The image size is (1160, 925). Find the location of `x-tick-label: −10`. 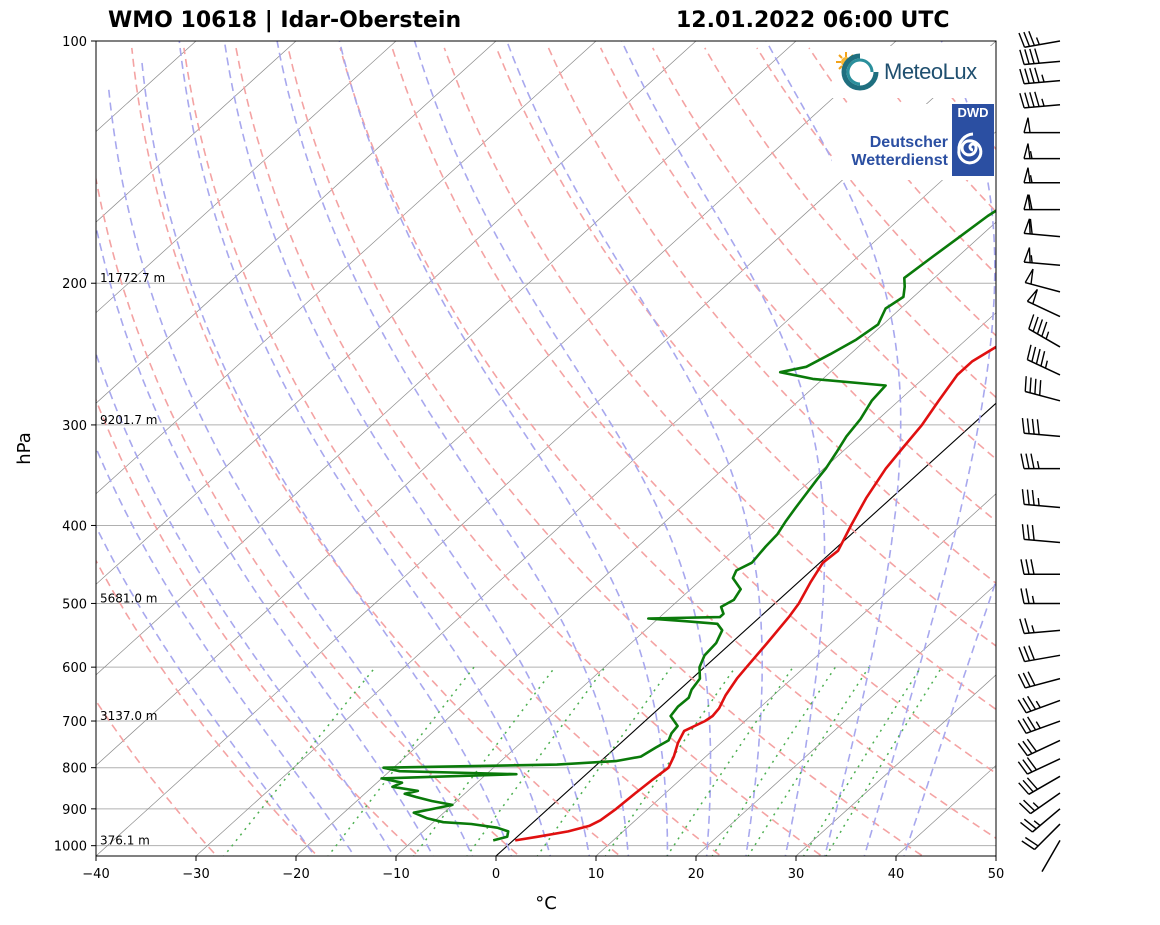

x-tick-label: −10 is located at coordinates (395, 874).